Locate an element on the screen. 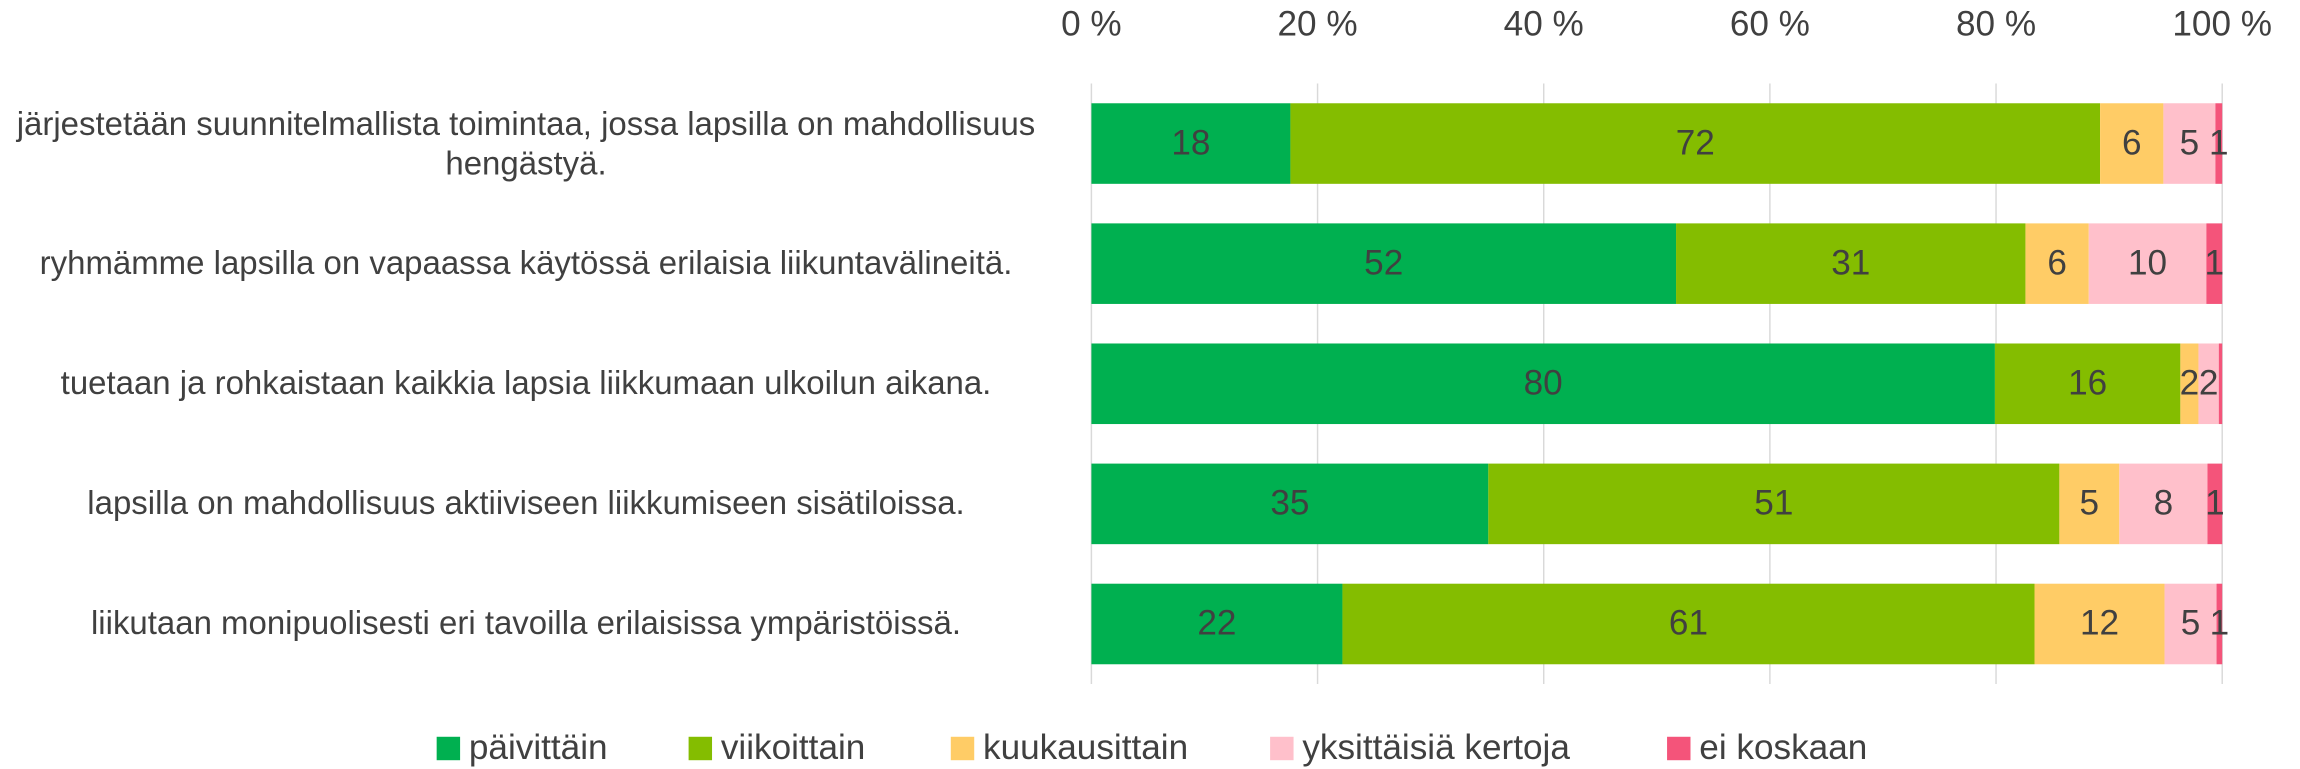 The width and height of the screenshot is (2300, 769). data-label: 22 is located at coordinates (1216, 623).